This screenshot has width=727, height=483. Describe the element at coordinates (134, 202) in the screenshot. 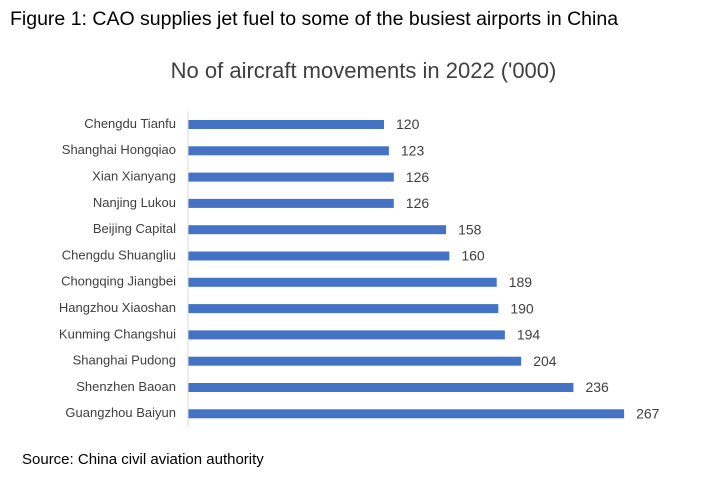

I see `category-label: Nanjing Lukou` at that location.